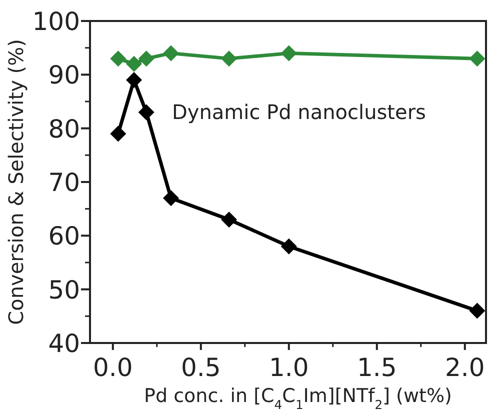 Image resolution: width=491 pixels, height=410 pixels. What do you see at coordinates (64, 343) in the screenshot?
I see `y-tick-label: 40` at bounding box center [64, 343].